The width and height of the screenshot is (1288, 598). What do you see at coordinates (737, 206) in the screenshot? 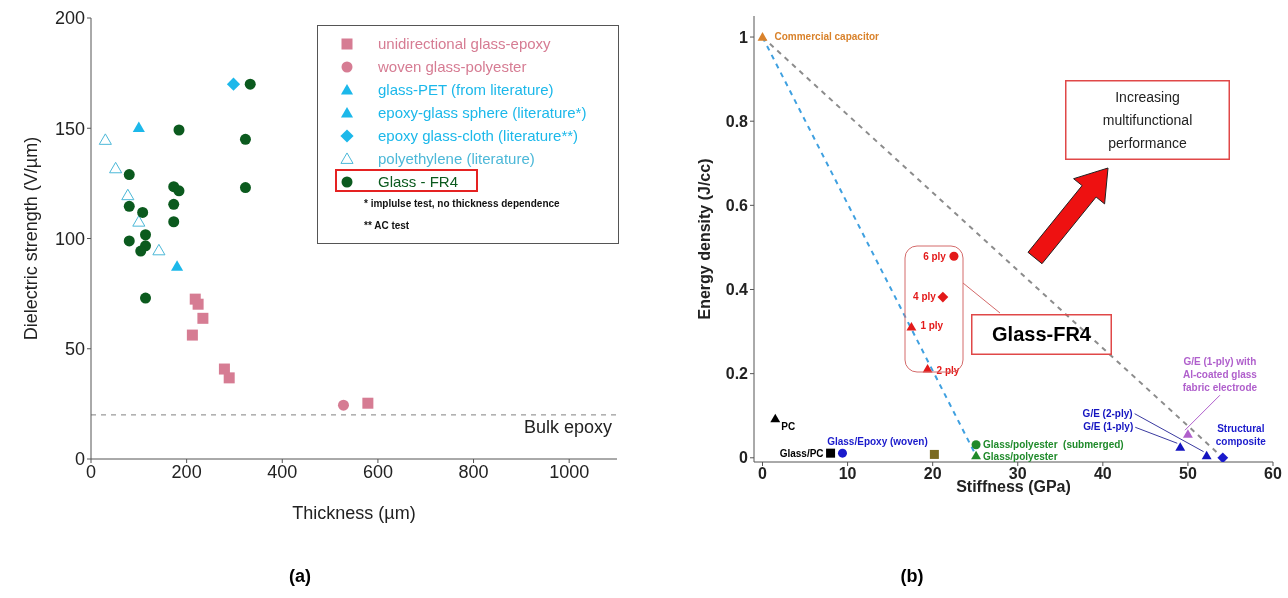
I see `y-tick-label: 0.6` at bounding box center [737, 206].